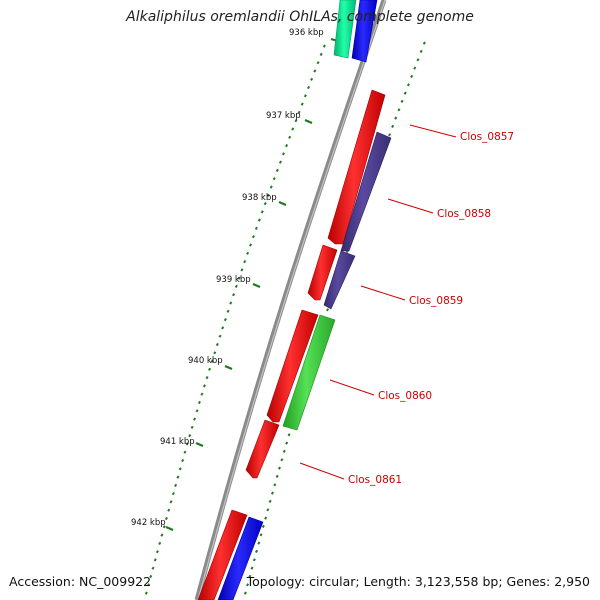 This screenshot has height=600, width=600. I want to click on cds-feature-red-bottom, so click(222, 554).